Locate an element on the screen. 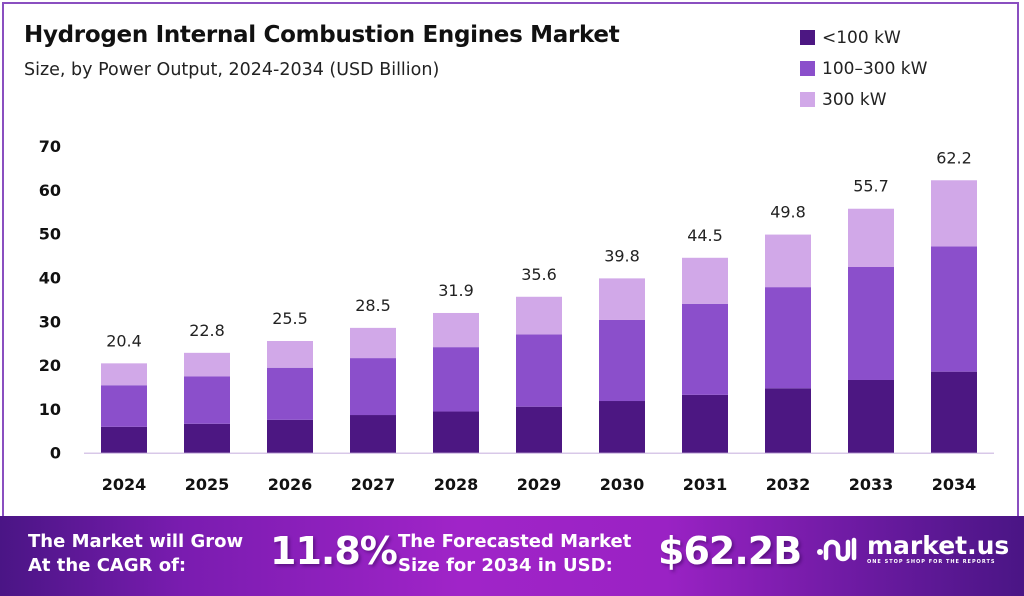  x-tick-label: 2032 is located at coordinates (788, 484).